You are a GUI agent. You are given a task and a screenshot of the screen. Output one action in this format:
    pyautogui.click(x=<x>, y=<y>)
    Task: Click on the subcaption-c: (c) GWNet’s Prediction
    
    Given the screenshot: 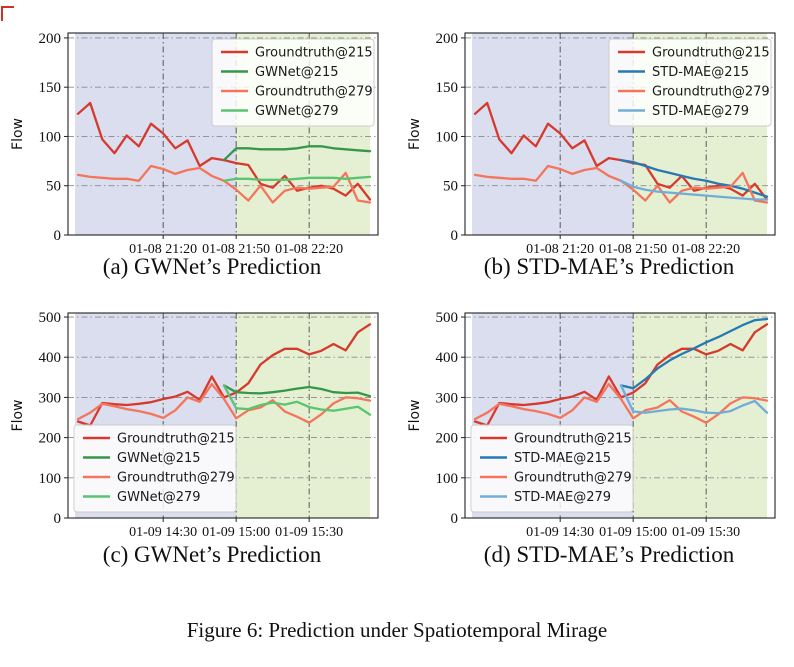 What is the action you would take?
    pyautogui.click(x=212, y=554)
    